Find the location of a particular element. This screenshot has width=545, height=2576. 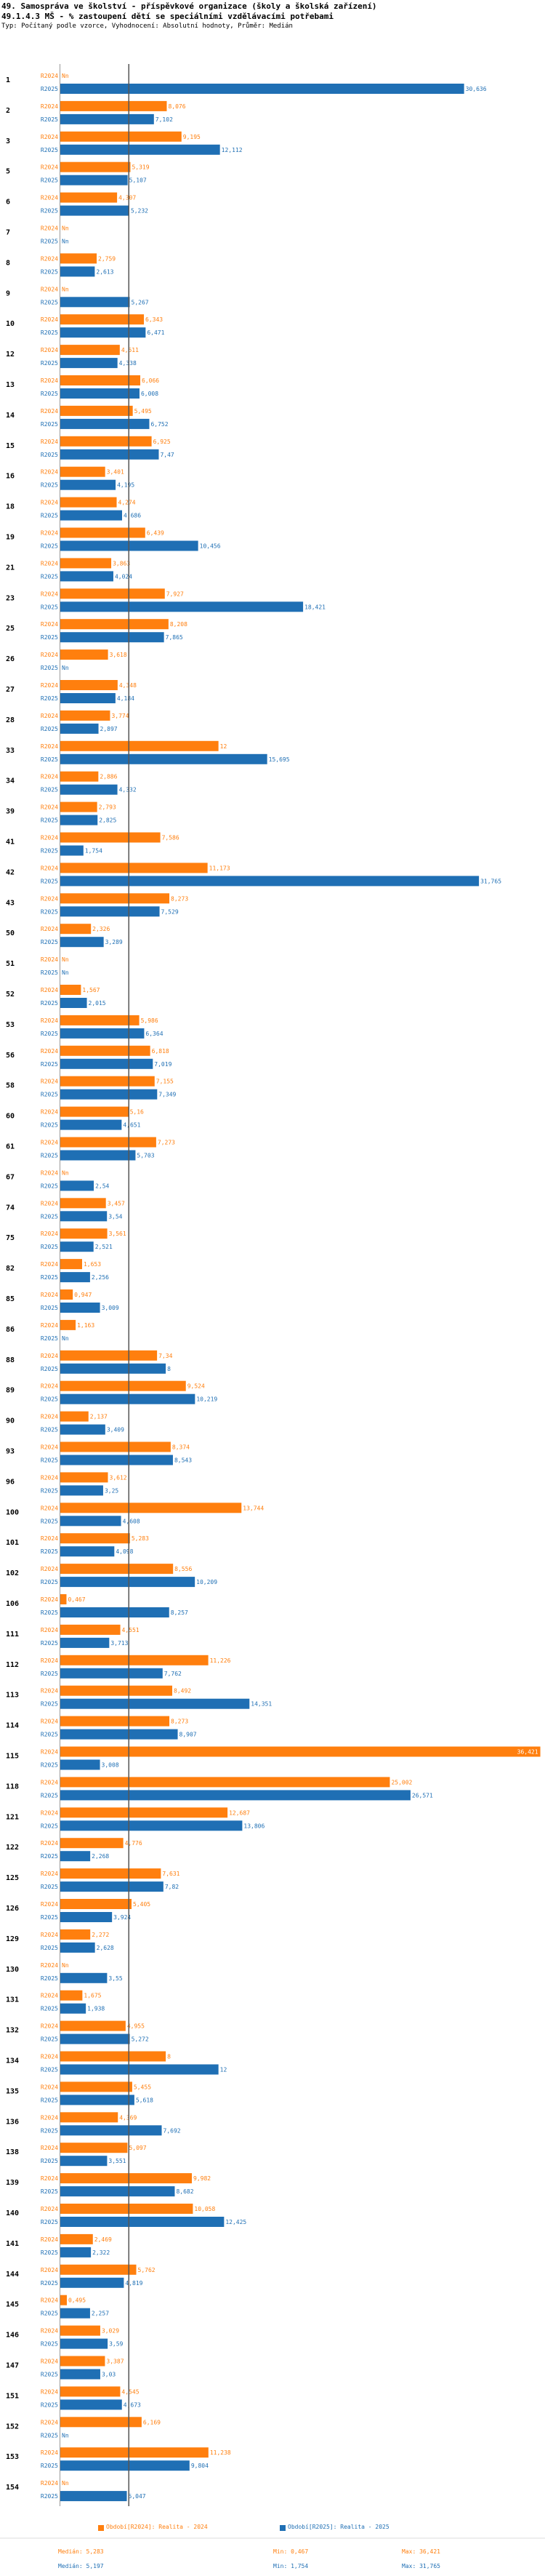

series-label-2025-147: R2025 is located at coordinates (49, 2375).